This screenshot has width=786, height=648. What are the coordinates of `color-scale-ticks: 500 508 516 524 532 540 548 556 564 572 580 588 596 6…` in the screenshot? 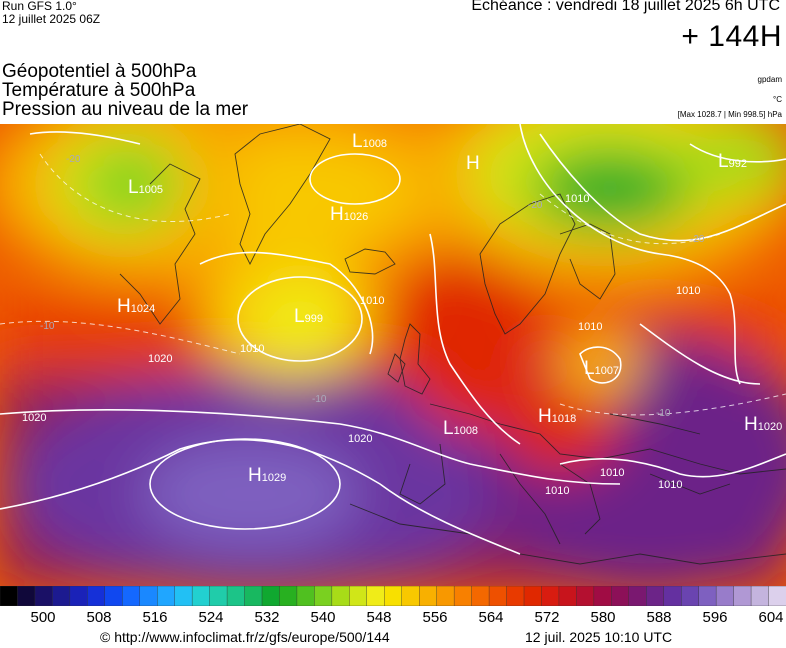 It's located at (393, 618).